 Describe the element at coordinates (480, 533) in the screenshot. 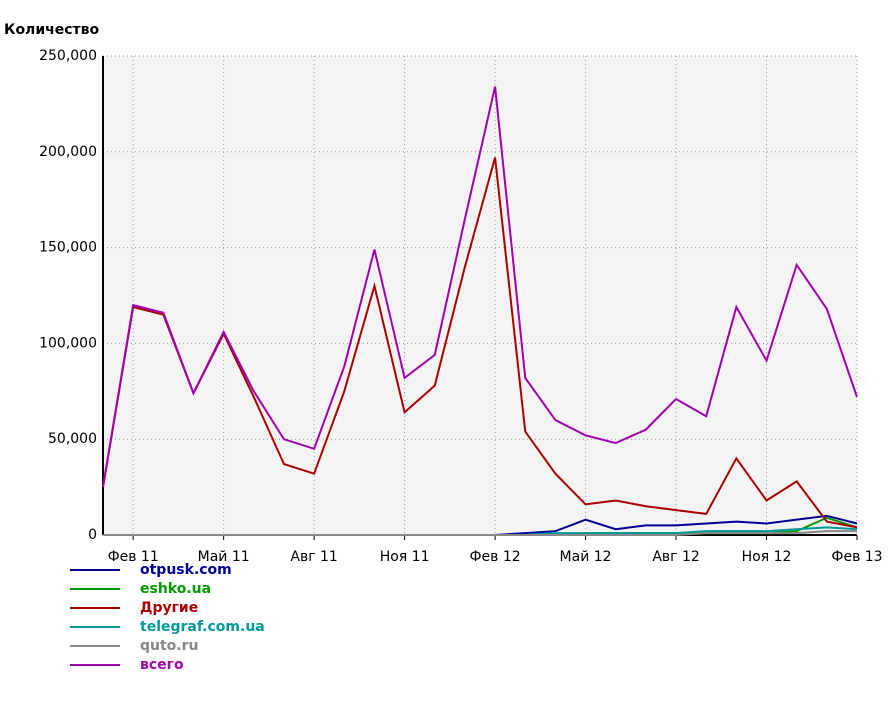

I see `series-line` at that location.